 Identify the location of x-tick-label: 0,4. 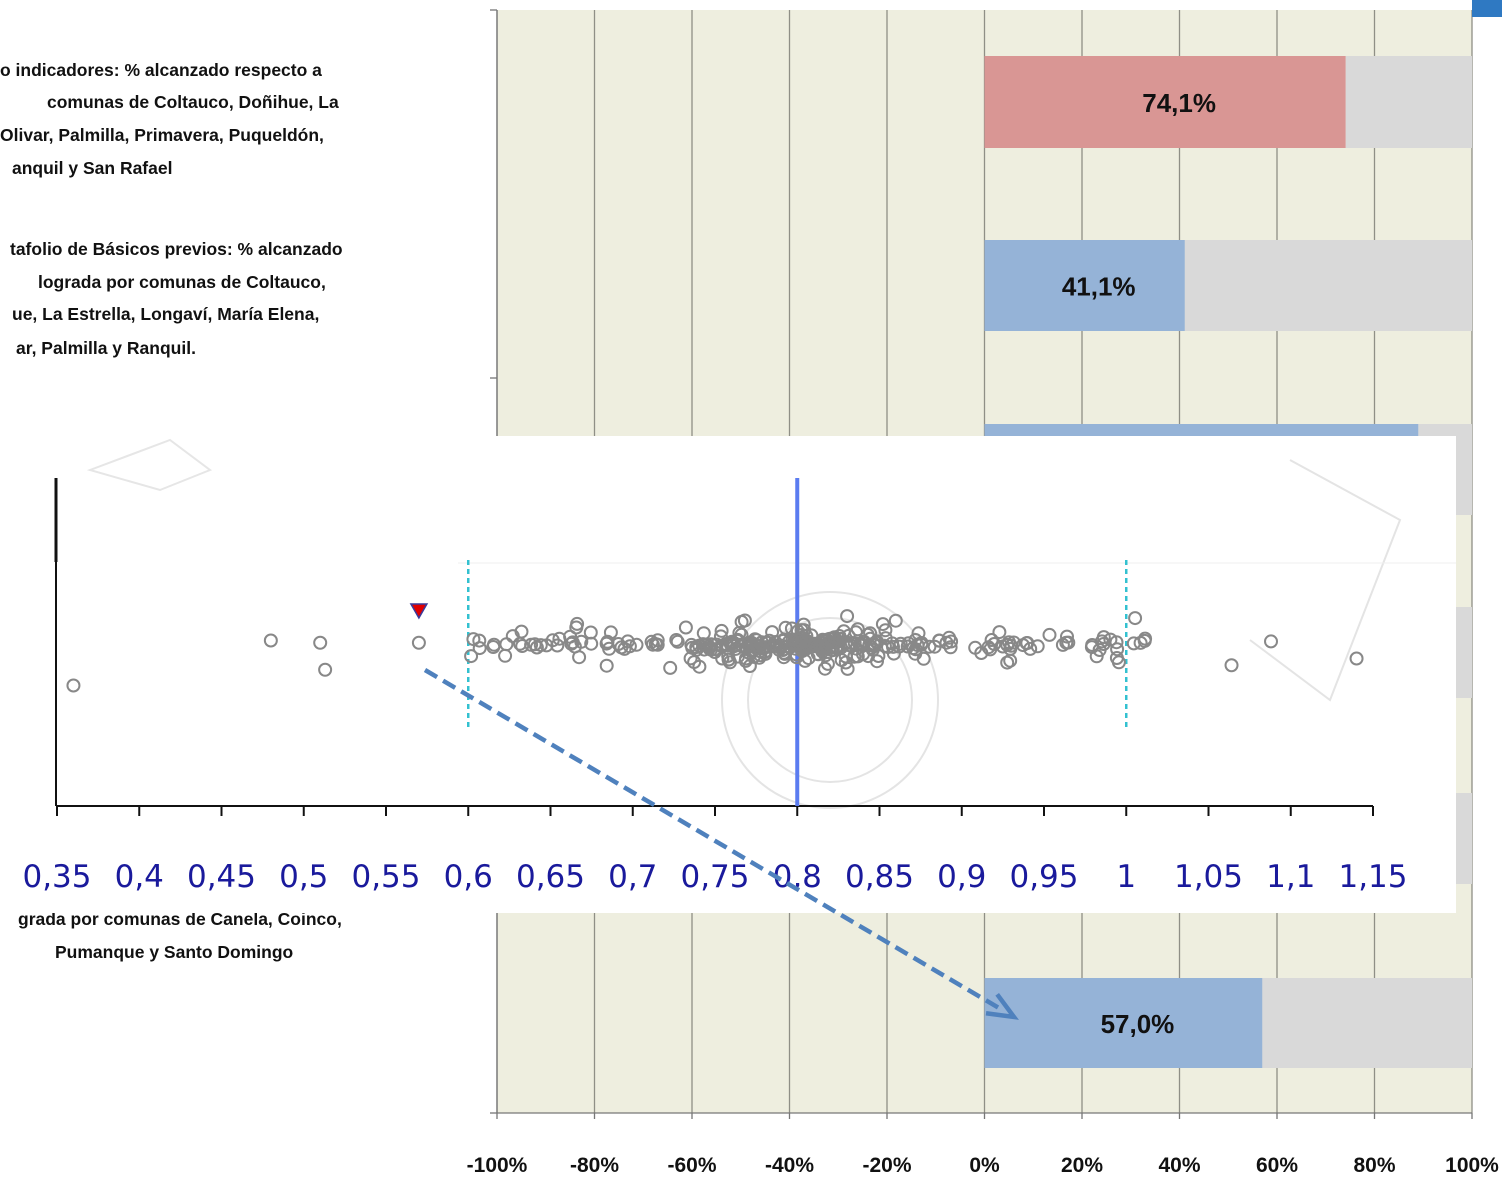
(139, 877).